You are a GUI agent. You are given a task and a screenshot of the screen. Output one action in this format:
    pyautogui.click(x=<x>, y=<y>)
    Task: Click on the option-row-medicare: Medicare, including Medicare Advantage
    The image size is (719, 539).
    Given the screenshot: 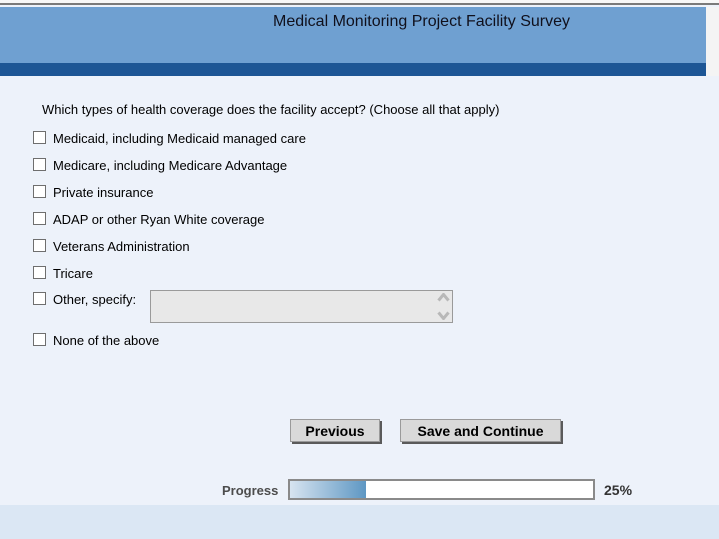 What is the action you would take?
    pyautogui.click(x=160, y=165)
    